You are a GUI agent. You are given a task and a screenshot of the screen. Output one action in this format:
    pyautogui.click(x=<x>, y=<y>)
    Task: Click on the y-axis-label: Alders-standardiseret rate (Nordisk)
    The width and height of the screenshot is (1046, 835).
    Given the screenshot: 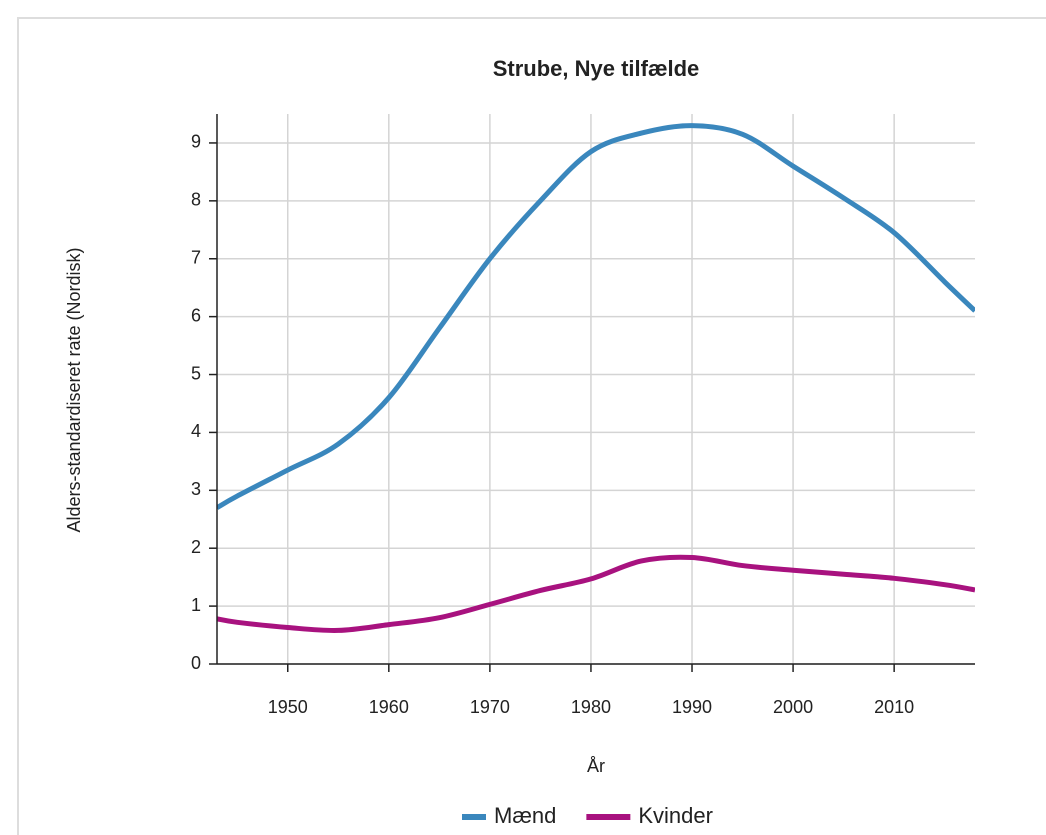 What is the action you would take?
    pyautogui.click(x=74, y=389)
    